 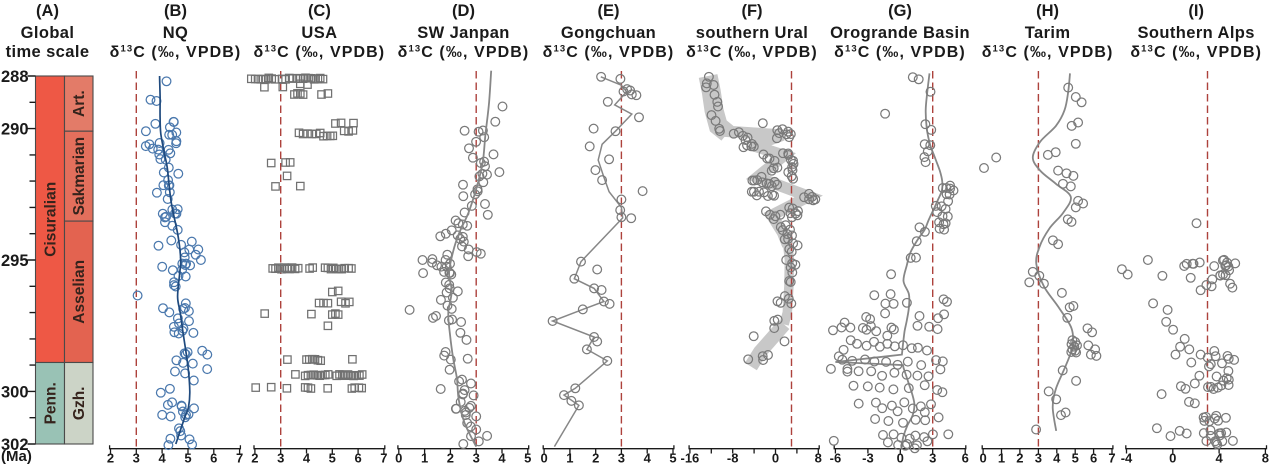 What do you see at coordinates (15, 261) in the screenshot?
I see `svg-text: 295` at bounding box center [15, 261].